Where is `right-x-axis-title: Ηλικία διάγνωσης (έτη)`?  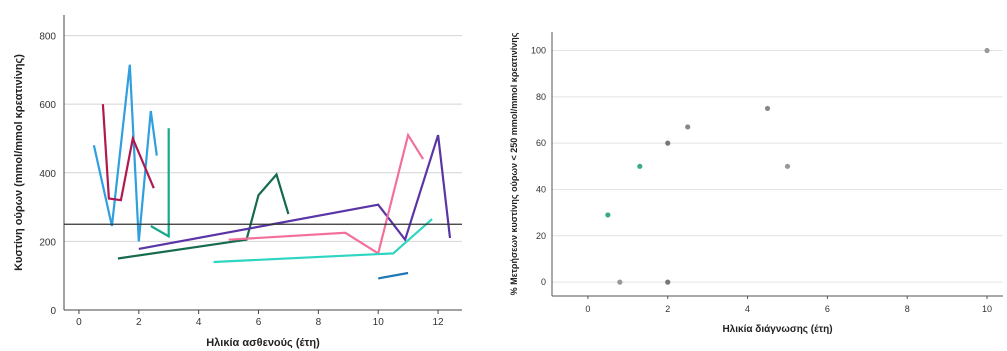 right-x-axis-title: Ηλικία διάγνωσης (έτη) is located at coordinates (777, 329).